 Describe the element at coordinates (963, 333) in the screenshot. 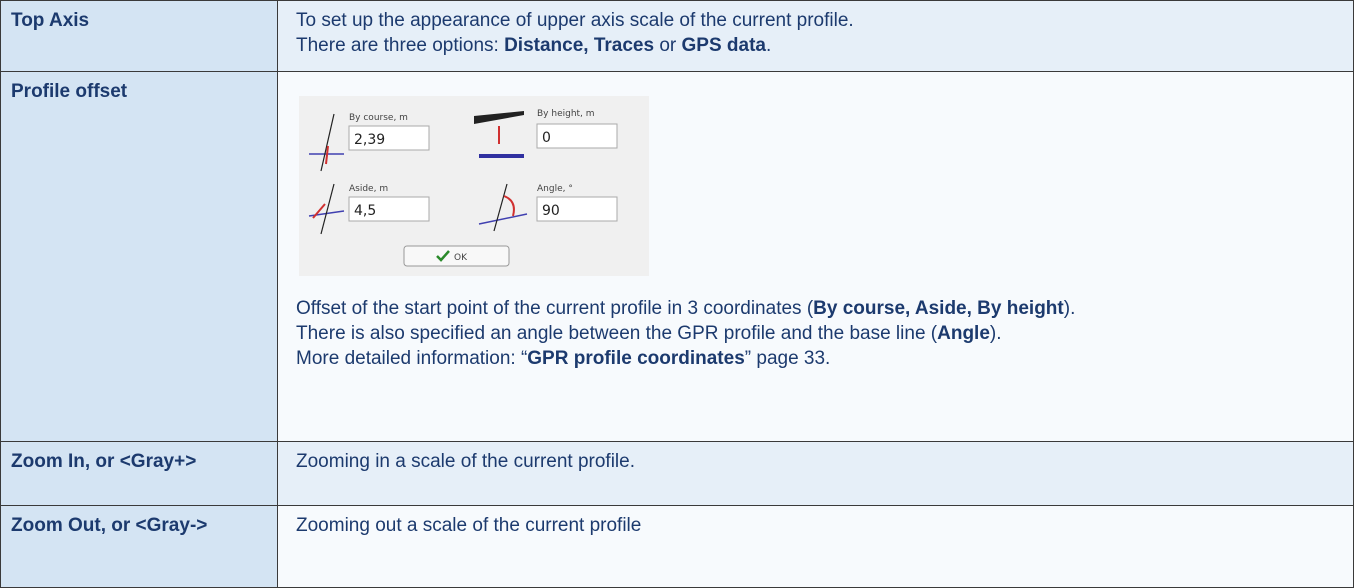

I see `bold-text: Angle` at that location.